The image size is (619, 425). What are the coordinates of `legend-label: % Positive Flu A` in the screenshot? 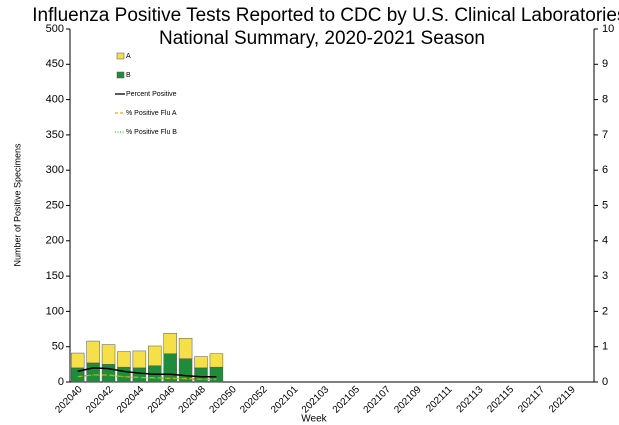 It's located at (151, 113).